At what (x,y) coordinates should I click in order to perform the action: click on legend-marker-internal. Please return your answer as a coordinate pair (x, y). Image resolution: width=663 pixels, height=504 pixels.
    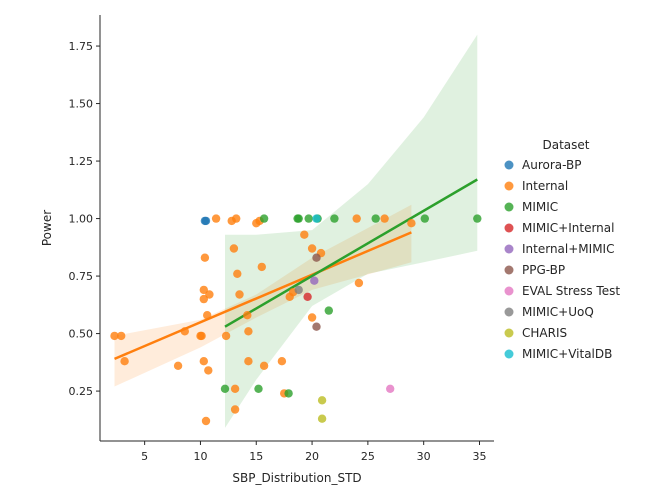
    Looking at the image, I should click on (509, 186).